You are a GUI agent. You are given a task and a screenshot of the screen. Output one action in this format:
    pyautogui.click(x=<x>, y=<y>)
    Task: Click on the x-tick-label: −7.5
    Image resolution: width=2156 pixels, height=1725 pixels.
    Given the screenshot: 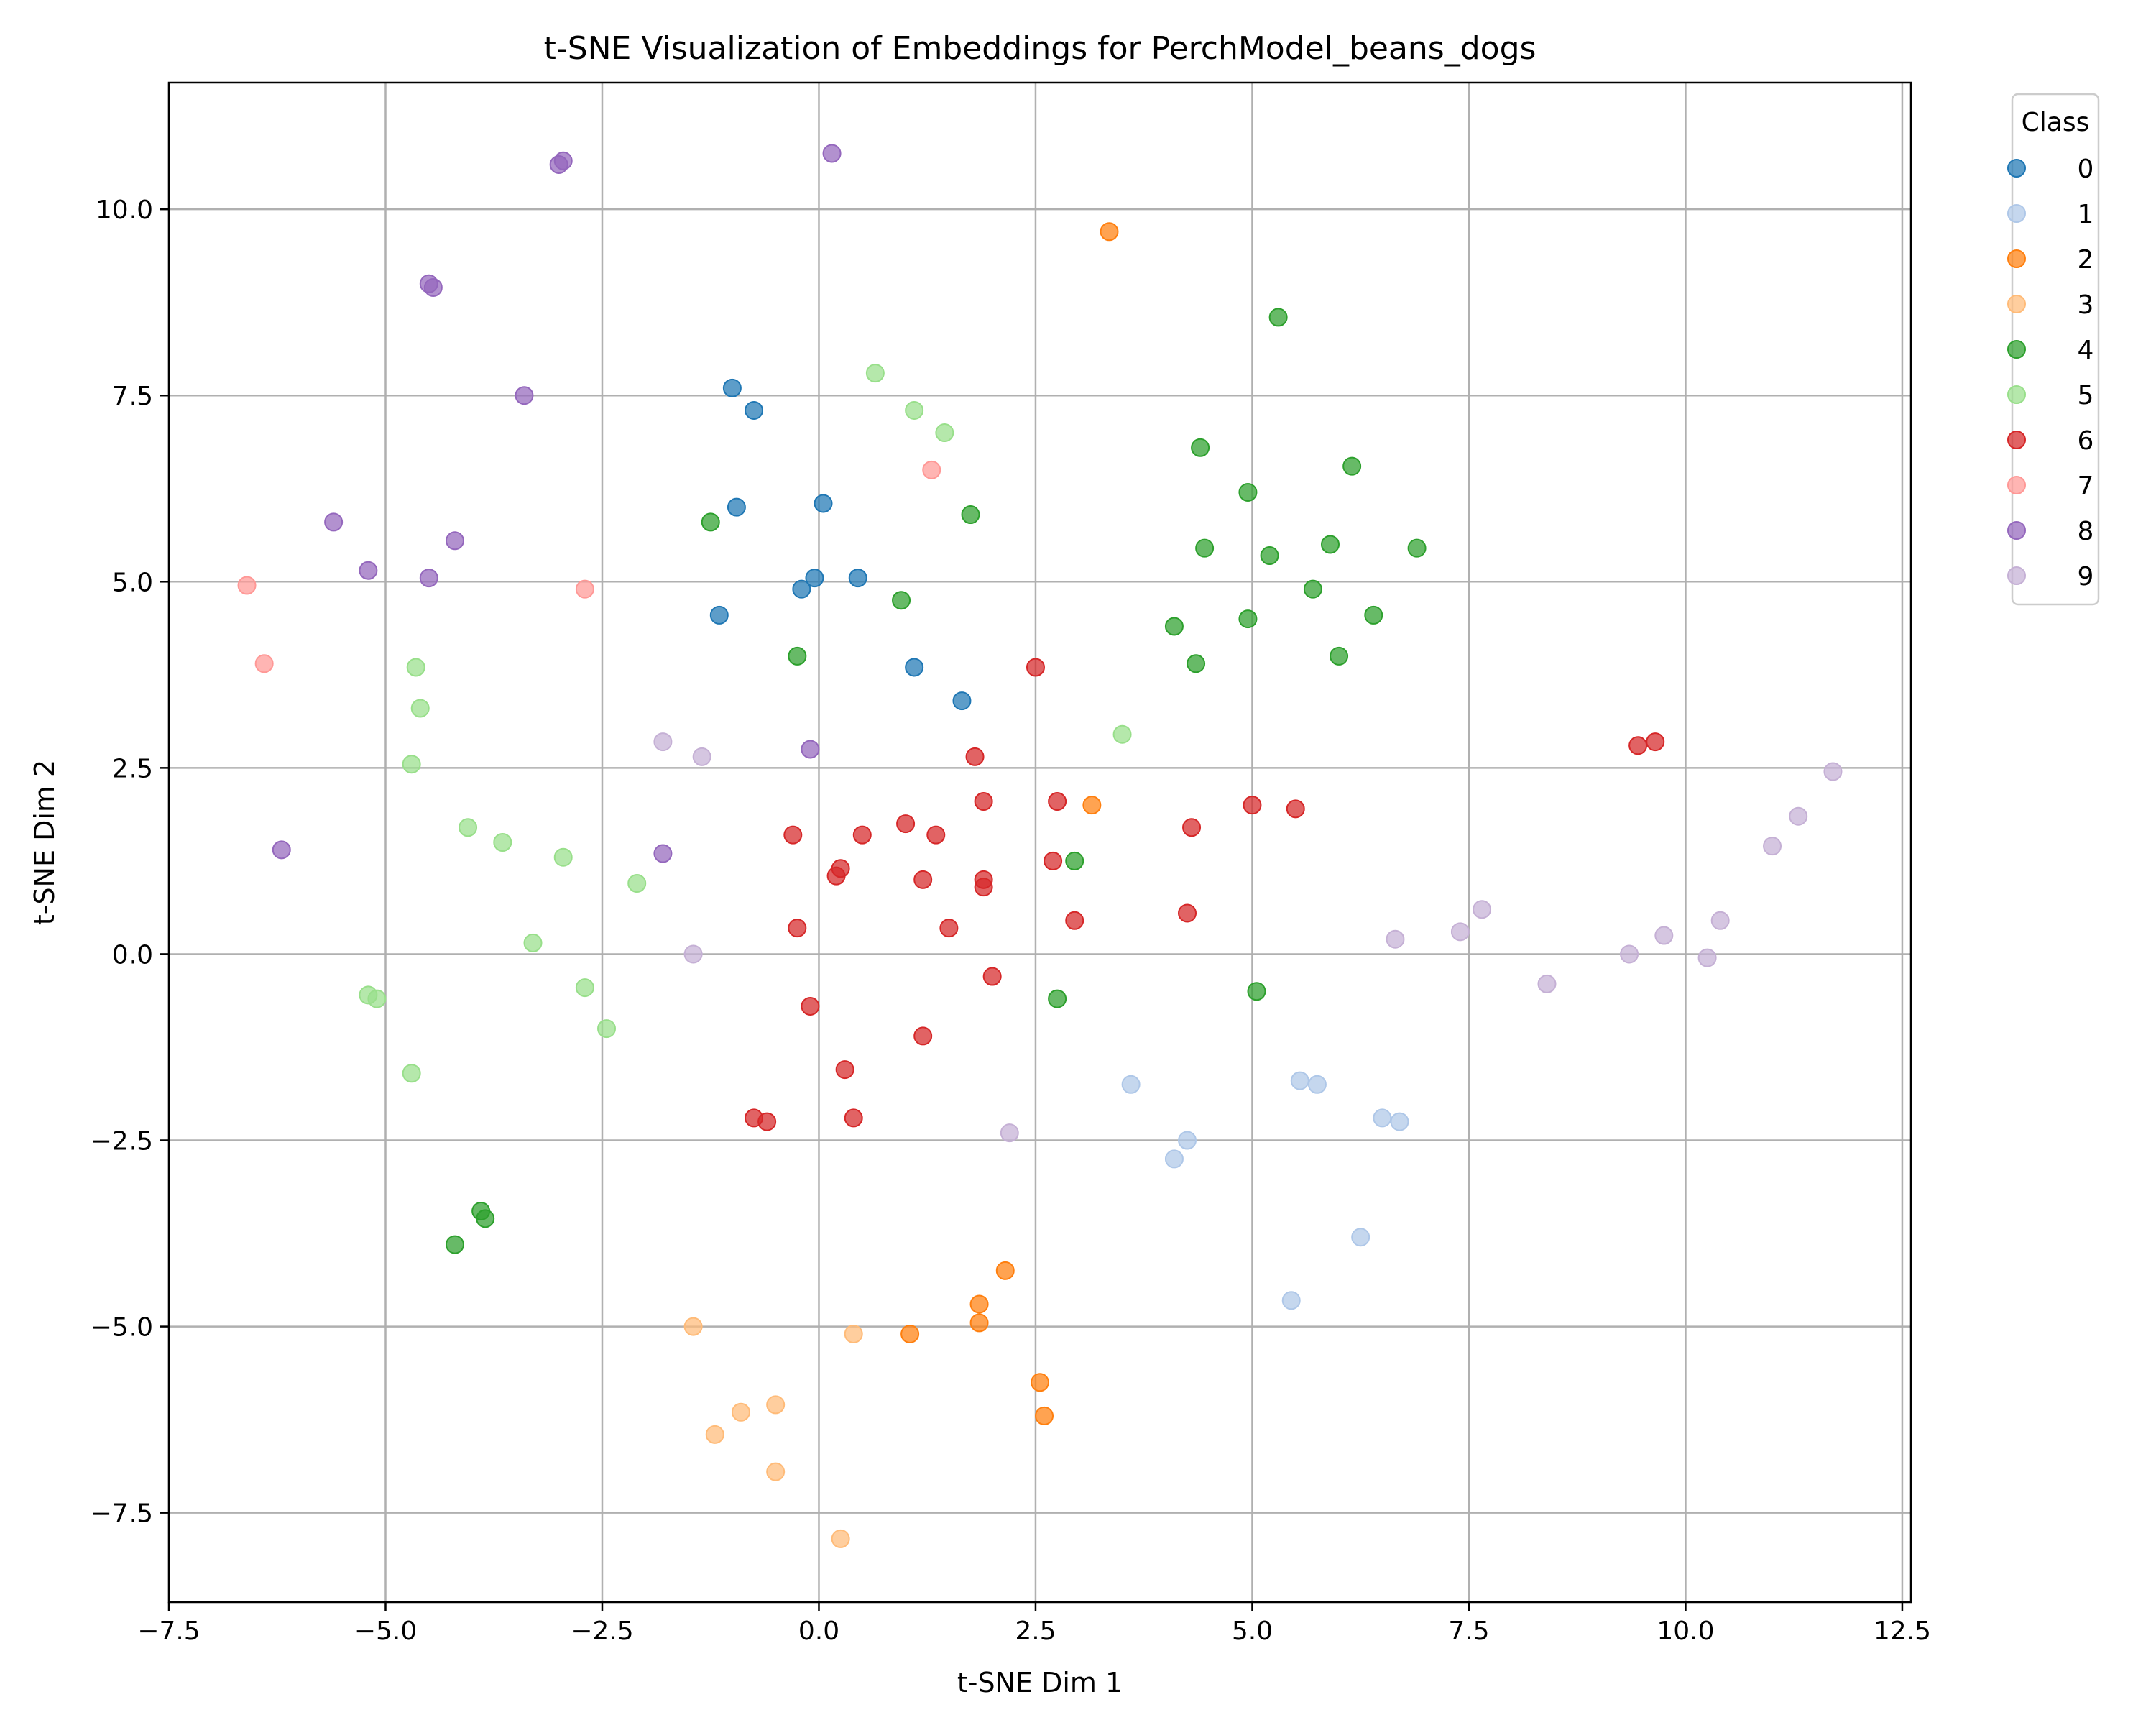 What is the action you would take?
    pyautogui.click(x=168, y=1631)
    